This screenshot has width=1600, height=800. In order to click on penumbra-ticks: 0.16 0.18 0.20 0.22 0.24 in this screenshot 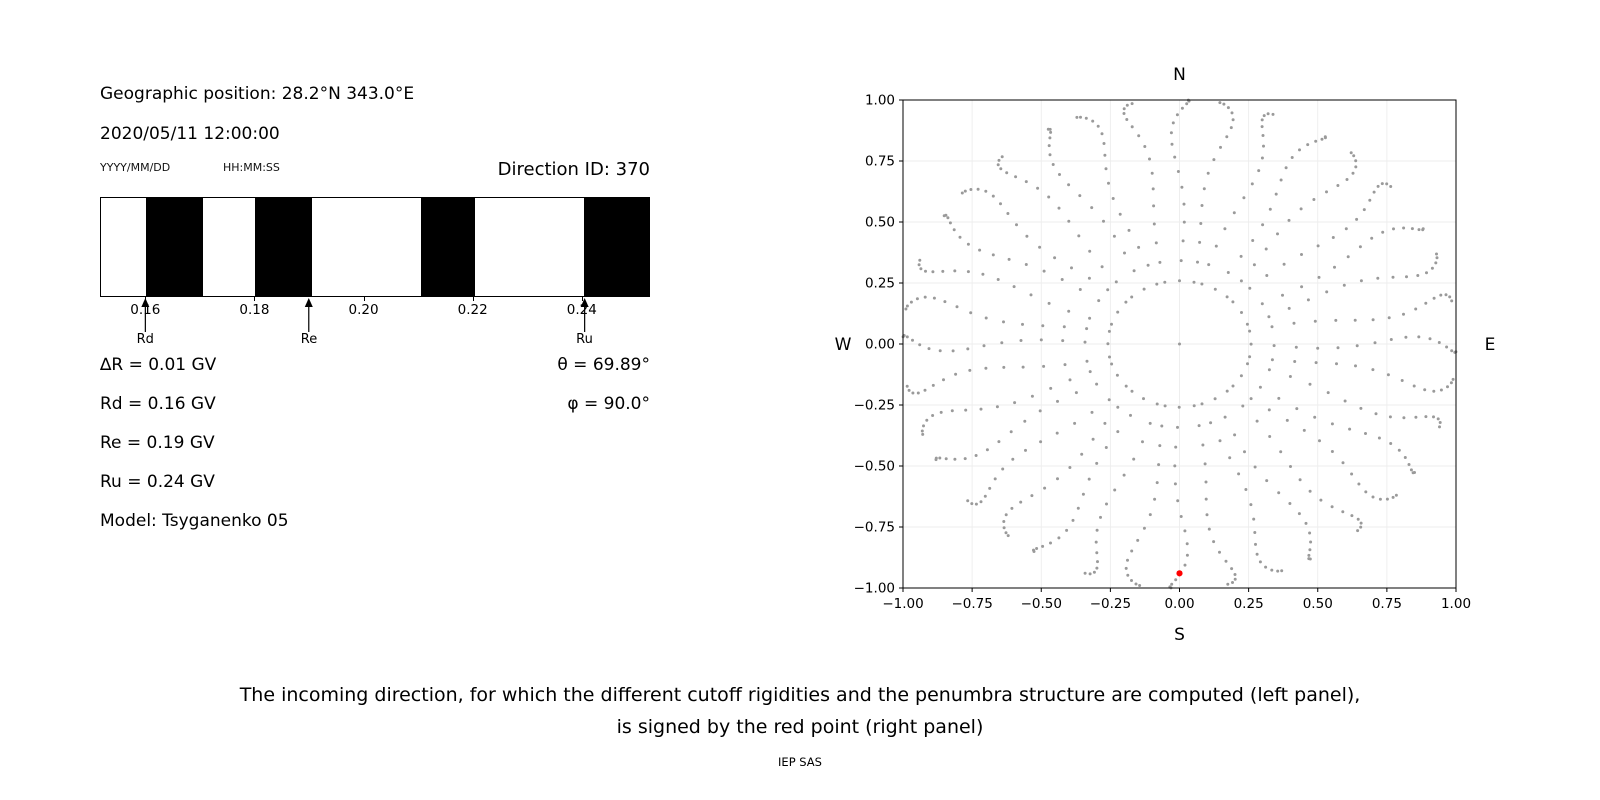, I will do `click(375, 309)`.